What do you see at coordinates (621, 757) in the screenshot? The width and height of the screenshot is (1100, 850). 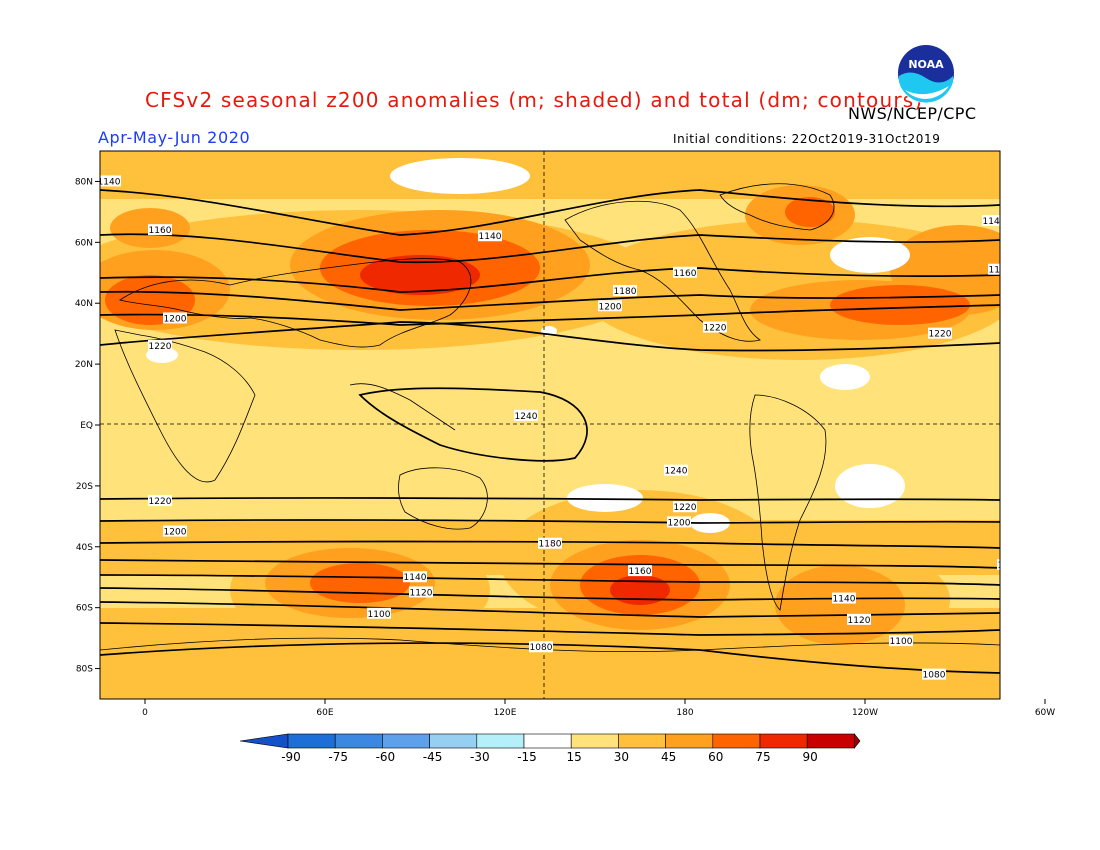 I see `colorbar-label: 30` at bounding box center [621, 757].